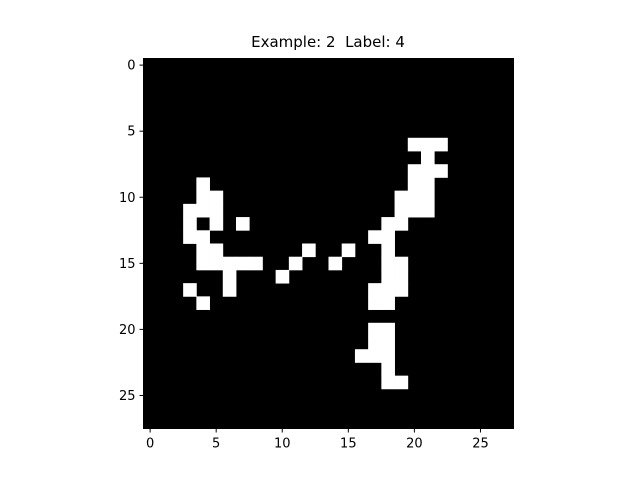  What do you see at coordinates (480, 444) in the screenshot?
I see `x-tick-label-25: 25` at bounding box center [480, 444].